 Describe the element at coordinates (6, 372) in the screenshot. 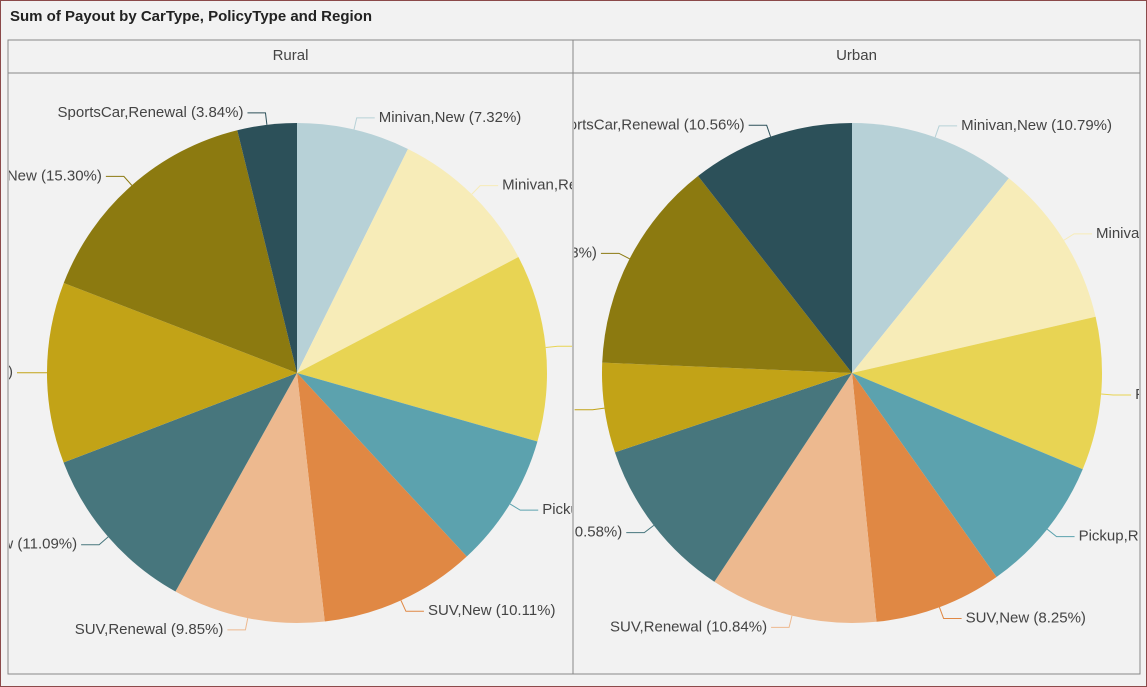

I see `data-label: Sedan,Renewal (11.69%)` at that location.